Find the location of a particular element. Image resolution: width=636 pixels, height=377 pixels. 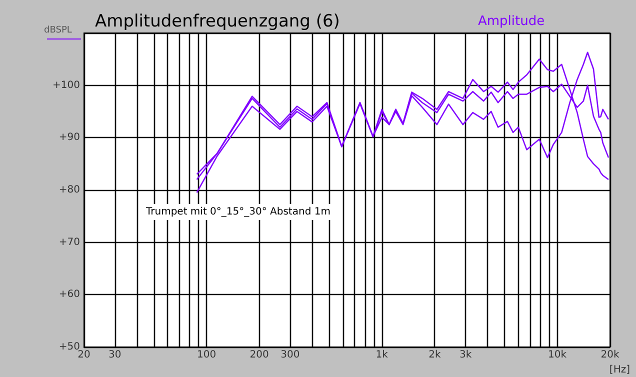

y-tick-label: +100 is located at coordinates (66, 85).